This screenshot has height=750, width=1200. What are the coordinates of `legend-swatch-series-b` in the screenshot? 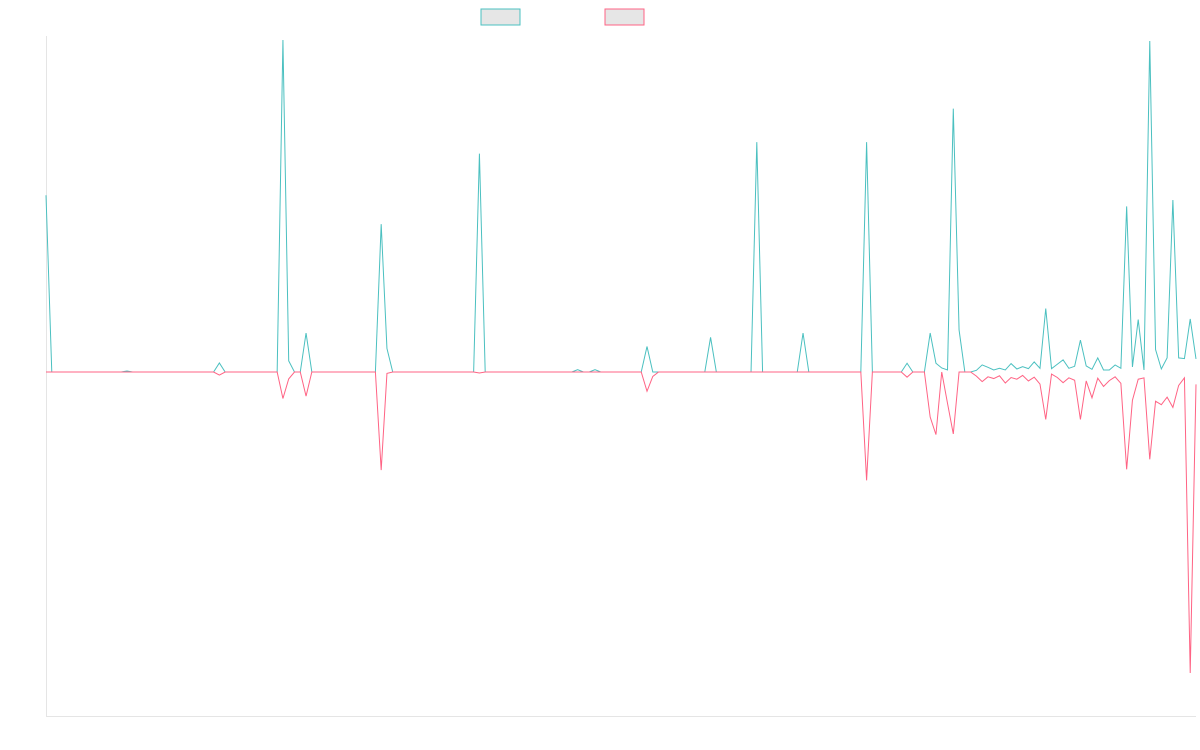 It's located at (624, 17).